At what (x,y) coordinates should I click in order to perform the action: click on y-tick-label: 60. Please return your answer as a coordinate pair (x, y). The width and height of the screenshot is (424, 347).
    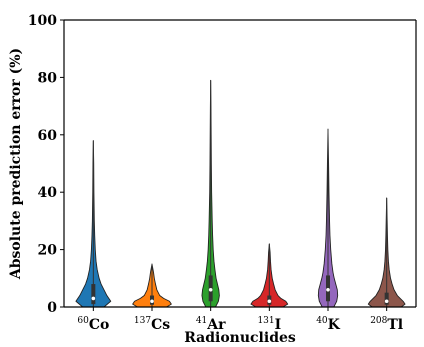
    Looking at the image, I should click on (48, 136).